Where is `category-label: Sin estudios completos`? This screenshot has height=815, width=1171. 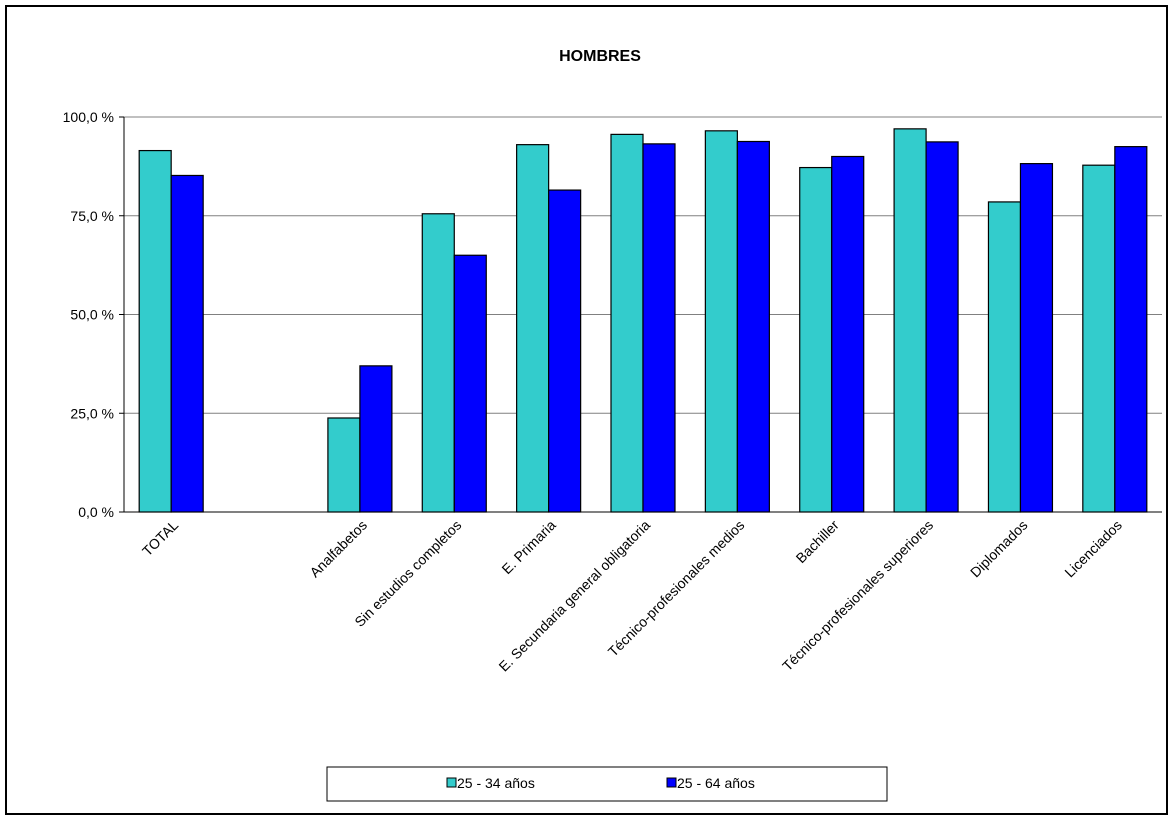 category-label: Sin estudios completos is located at coordinates (407, 573).